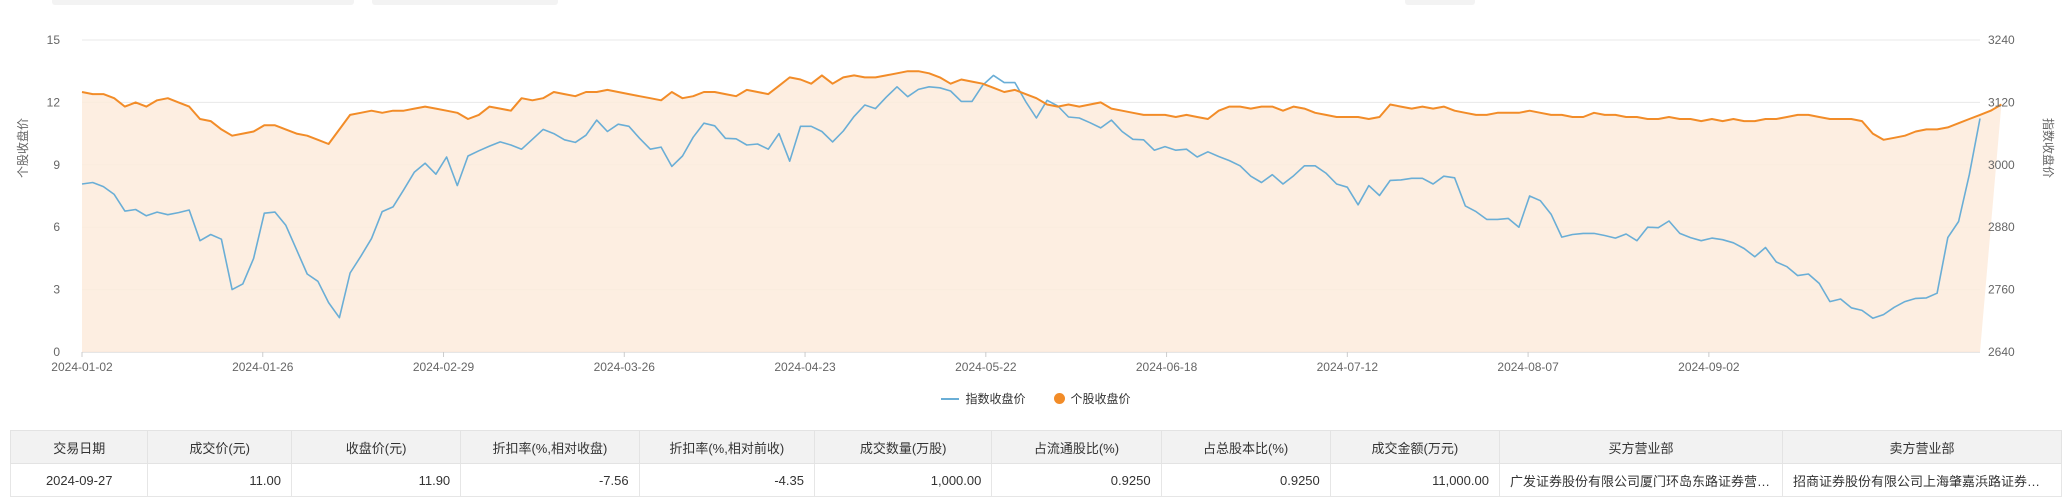 This screenshot has width=2072, height=499. I want to click on y-left-tick-label: 3, so click(56, 290).